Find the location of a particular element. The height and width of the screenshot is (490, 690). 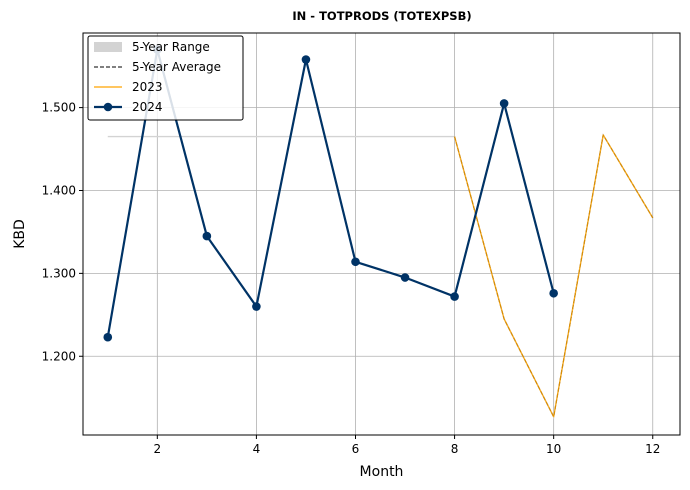

legend-label-2023: 2023 is located at coordinates (147, 87).